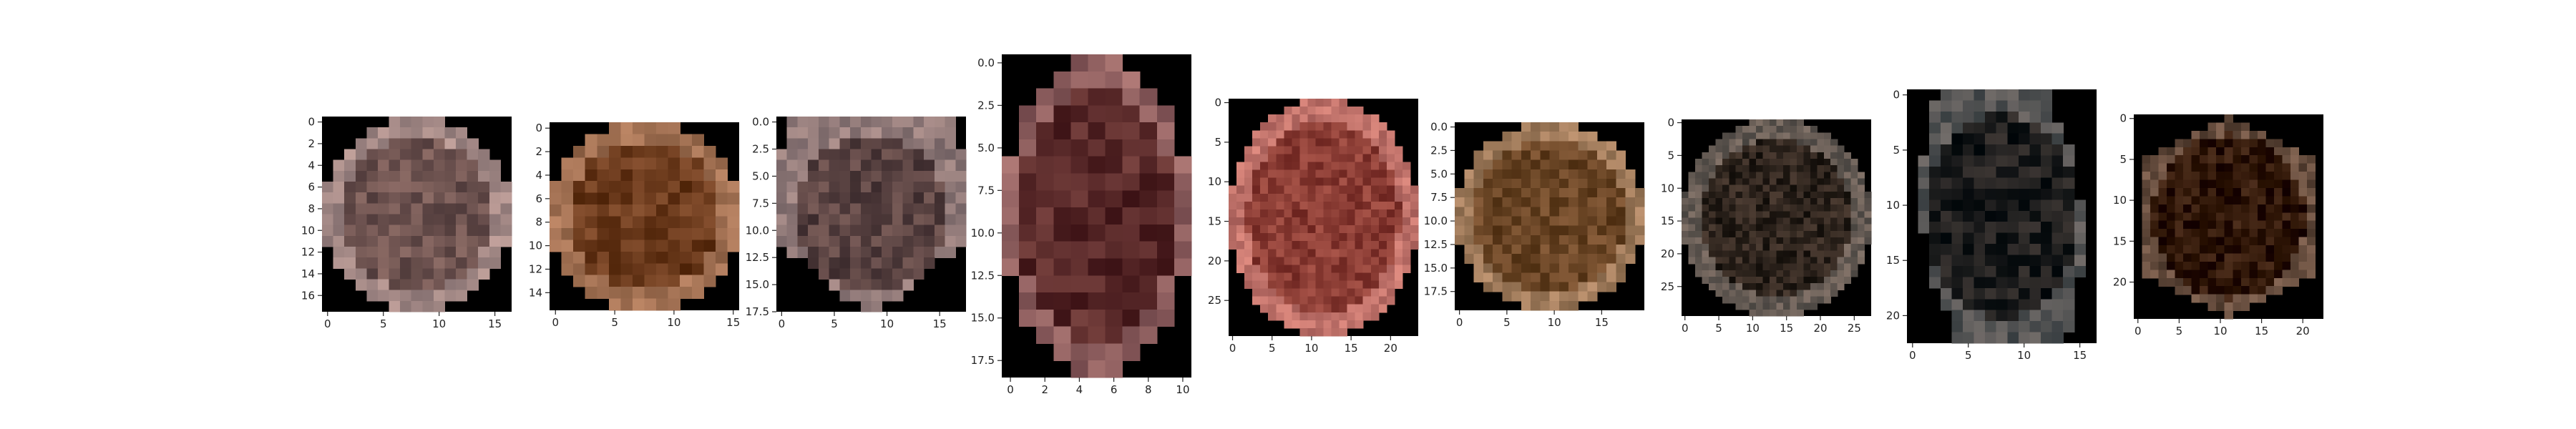  Describe the element at coordinates (1685, 328) in the screenshot. I see `x-tick-label: 0` at that location.